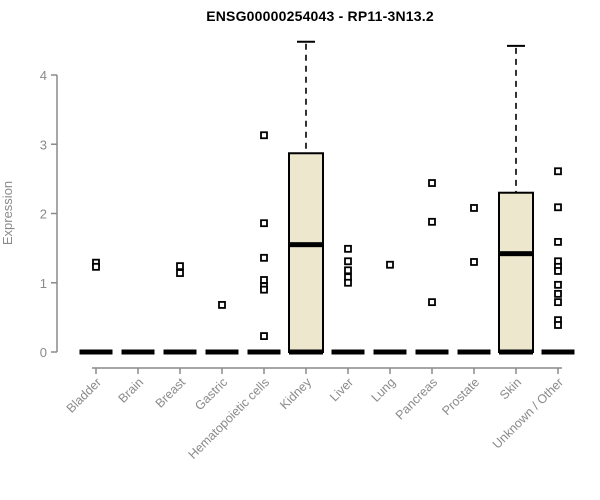 The height and width of the screenshot is (500, 600). I want to click on x-tick-label-lung: Lung, so click(384, 390).